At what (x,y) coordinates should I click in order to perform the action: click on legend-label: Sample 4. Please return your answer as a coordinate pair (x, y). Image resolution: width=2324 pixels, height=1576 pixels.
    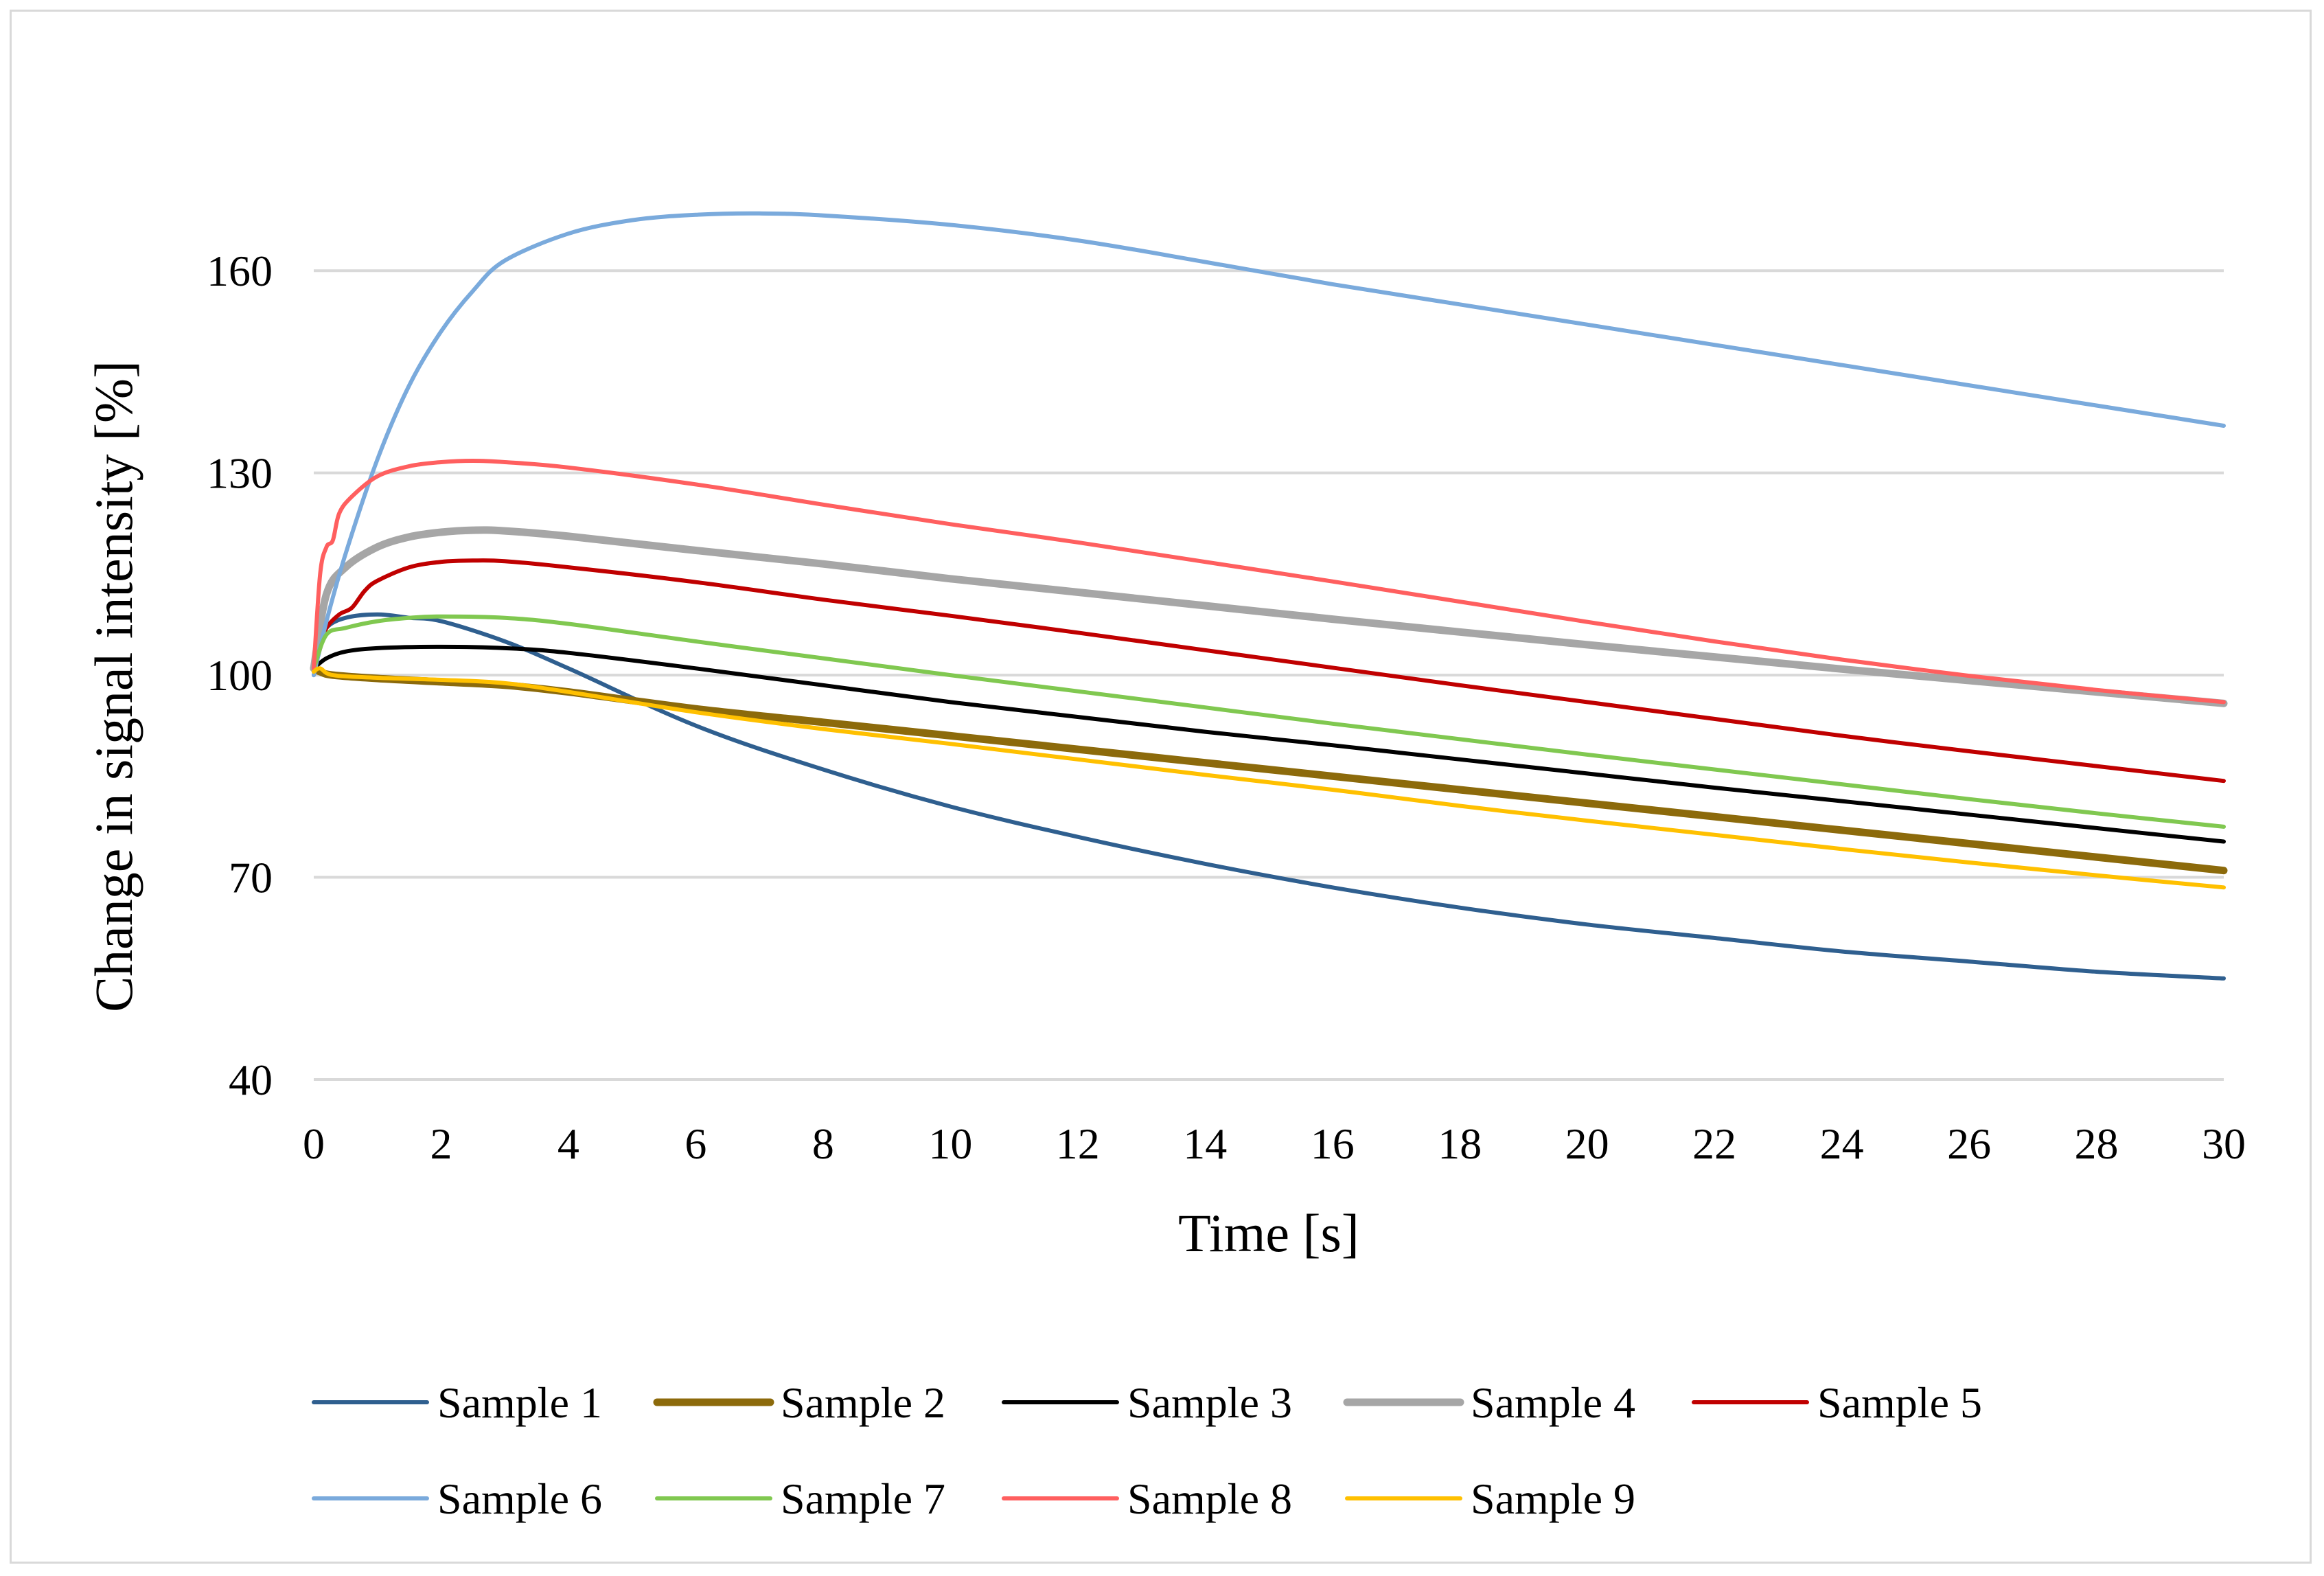
    Looking at the image, I should click on (1553, 1402).